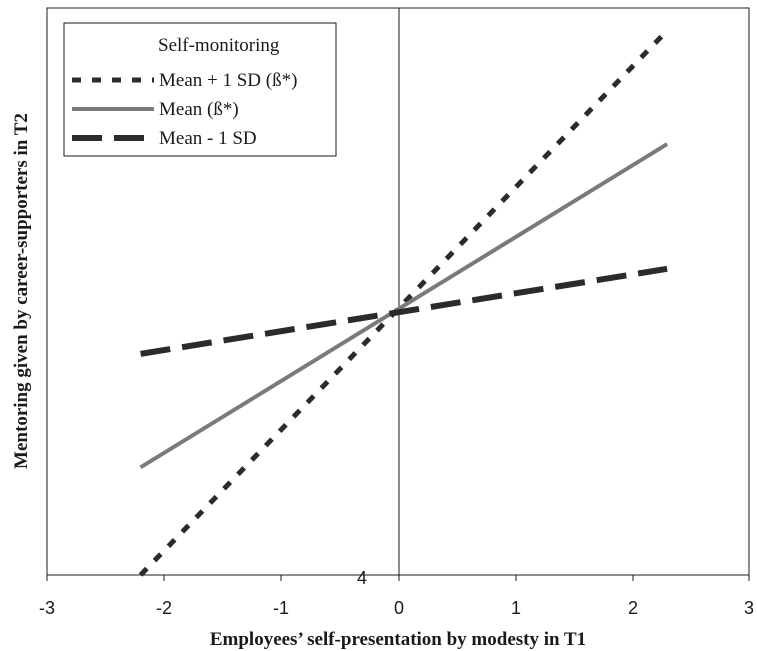  I want to click on x-axis-ticks: -3 -2 -1 0 1 2 3, so click(396, 596).